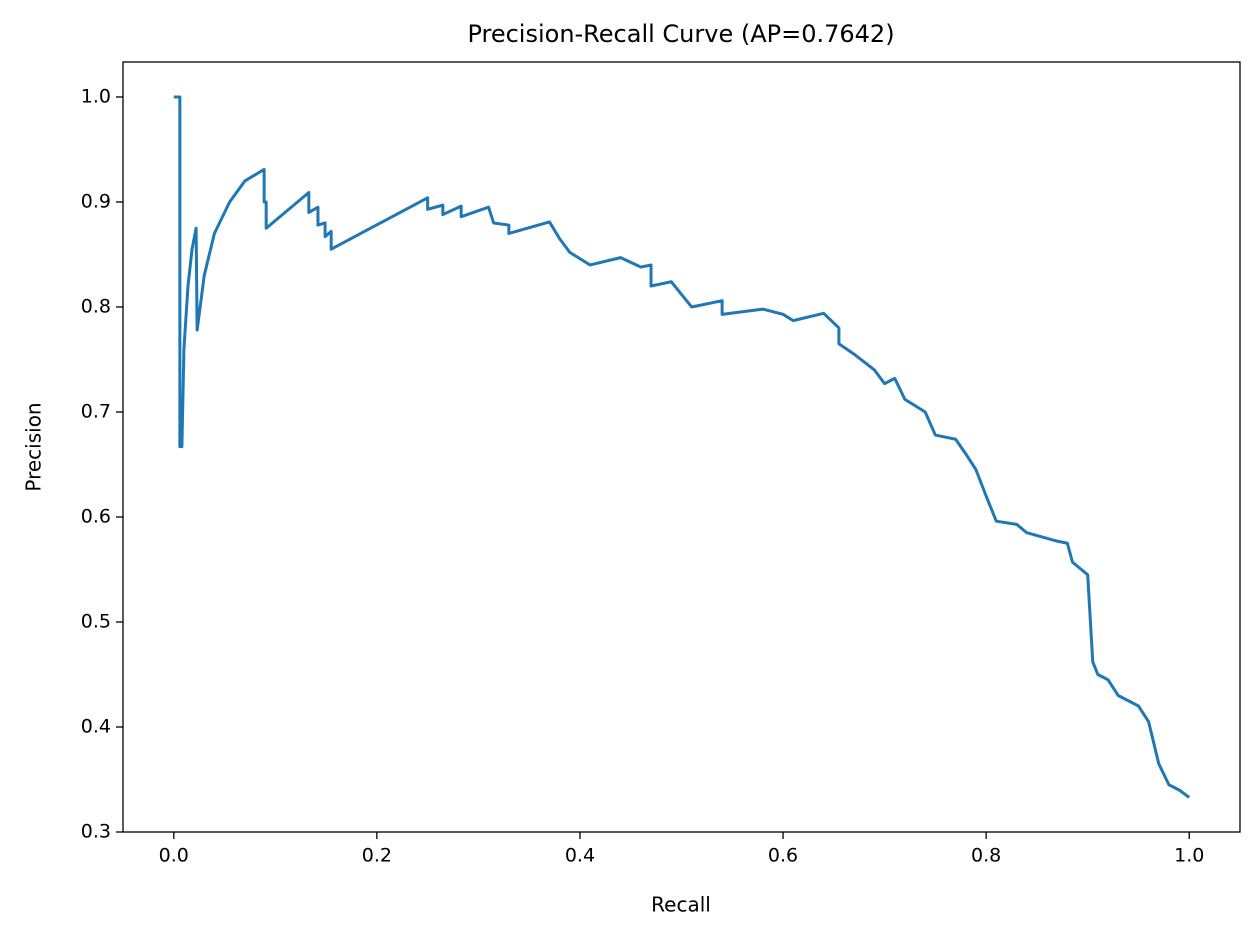 The width and height of the screenshot is (1260, 940). What do you see at coordinates (96, 411) in the screenshot?
I see `y-tick-label: 0.7` at bounding box center [96, 411].